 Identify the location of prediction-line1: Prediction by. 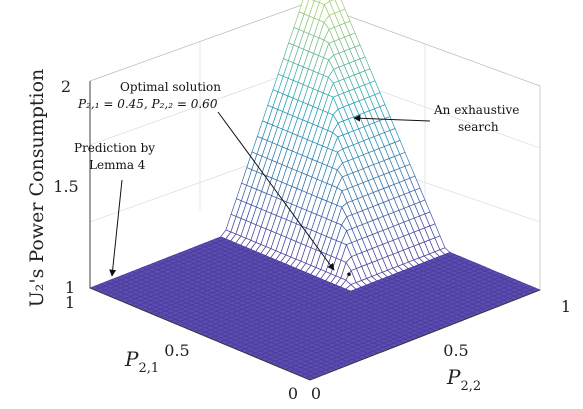
(114, 148).